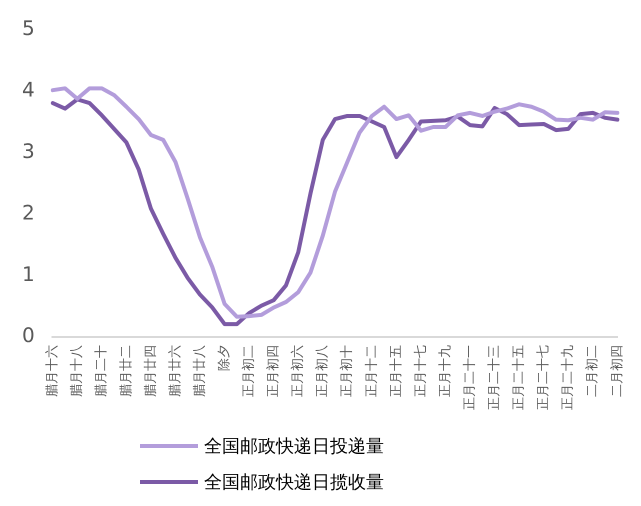 The image size is (641, 506). Describe the element at coordinates (102, 371) in the screenshot. I see `x-tick-label: 腊月二十` at that location.